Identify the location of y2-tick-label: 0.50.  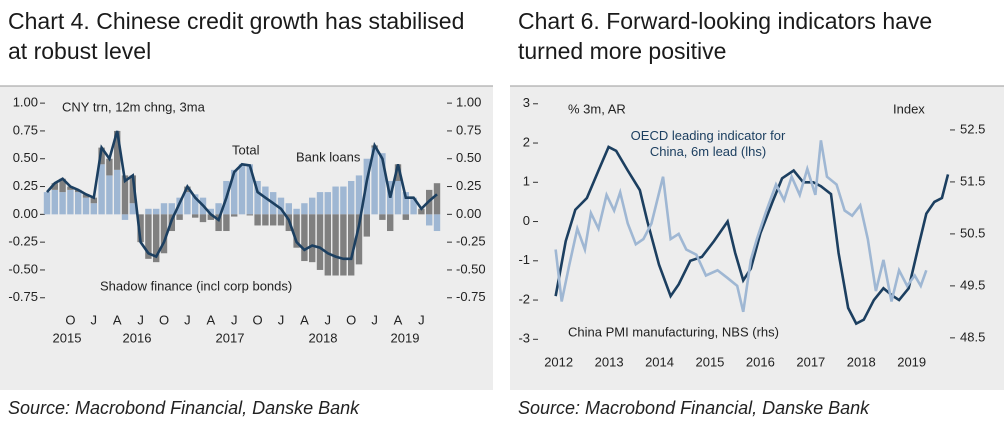
(468, 157).